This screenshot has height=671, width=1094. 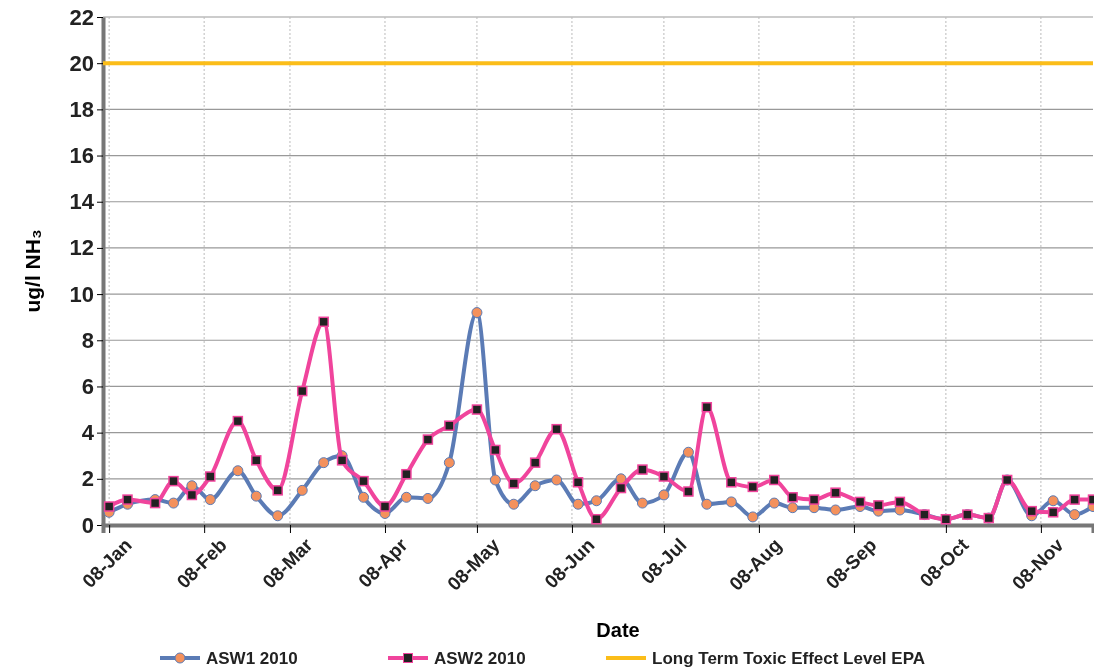 What do you see at coordinates (32, 271) in the screenshot?
I see `y-axis-title: ug/l NH₃` at bounding box center [32, 271].